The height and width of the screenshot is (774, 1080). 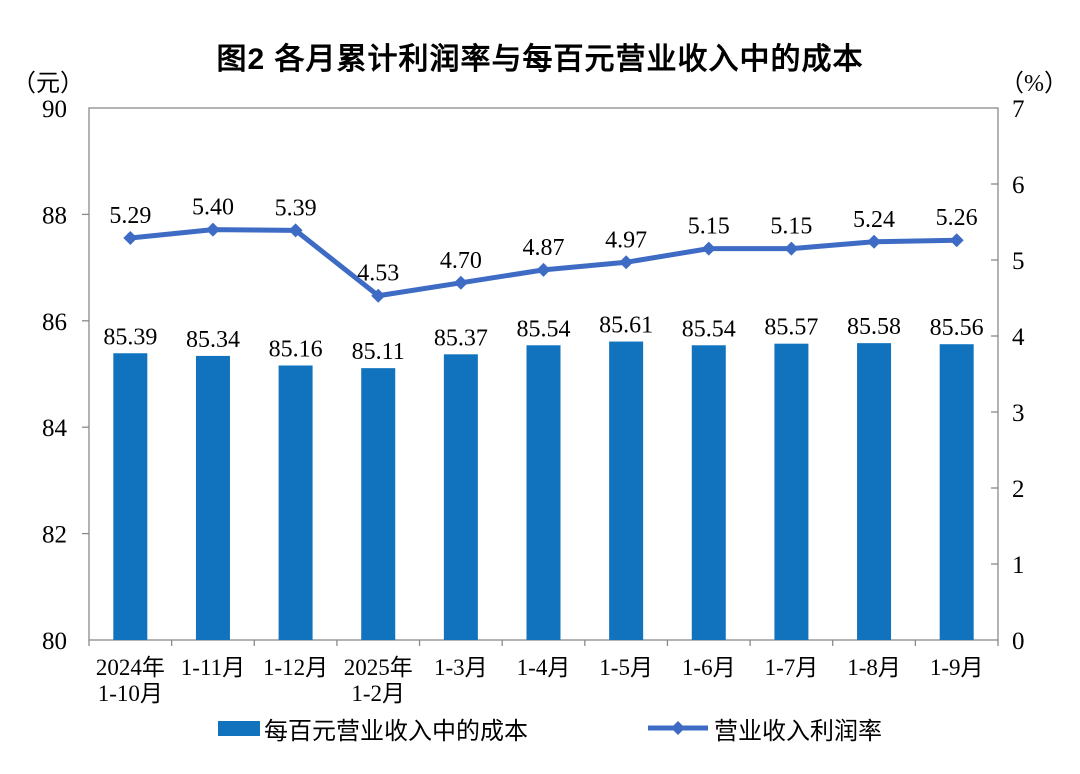 I want to click on bar-value-label: 85.57, so click(x=791, y=328).